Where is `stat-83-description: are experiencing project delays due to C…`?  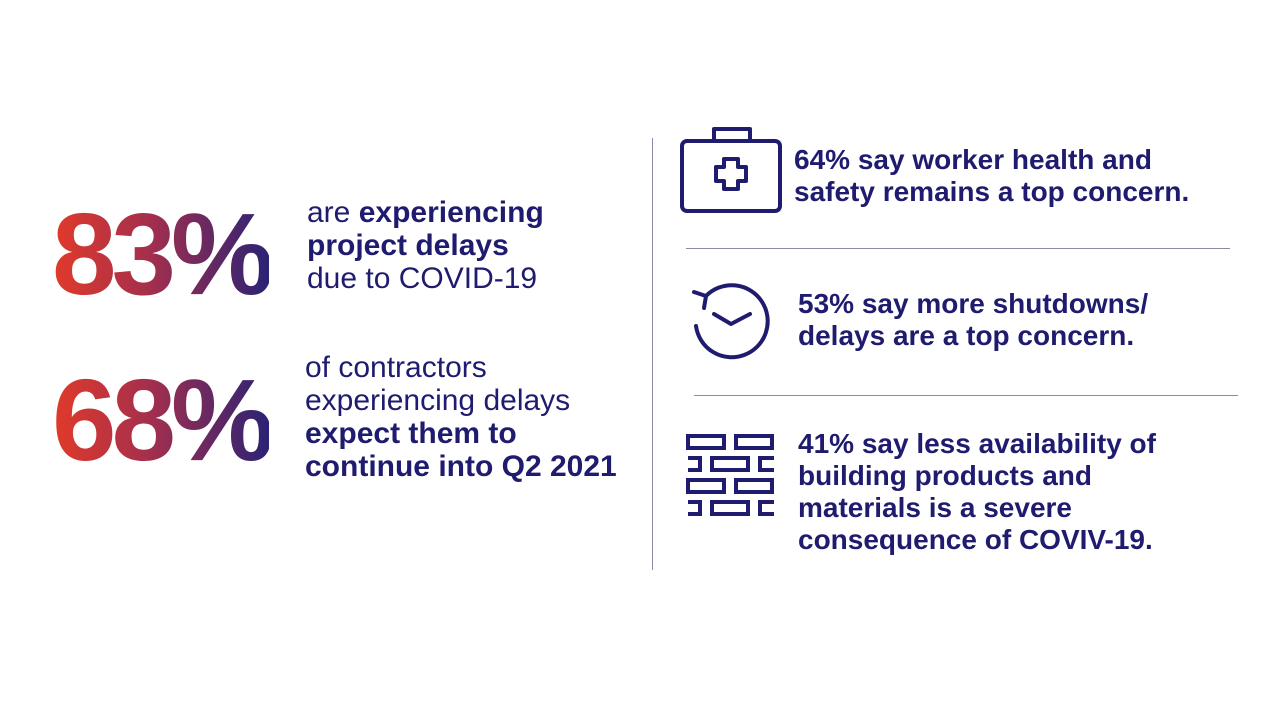 stat-83-description: are experiencing project delays due to C… is located at coordinates (425, 245).